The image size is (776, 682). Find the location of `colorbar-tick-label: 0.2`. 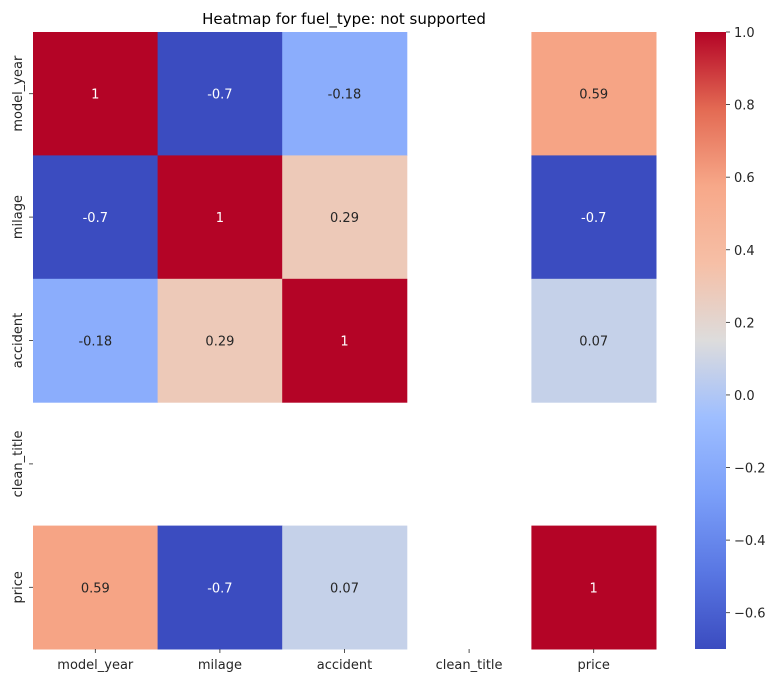

colorbar-tick-label: 0.2 is located at coordinates (744, 323).